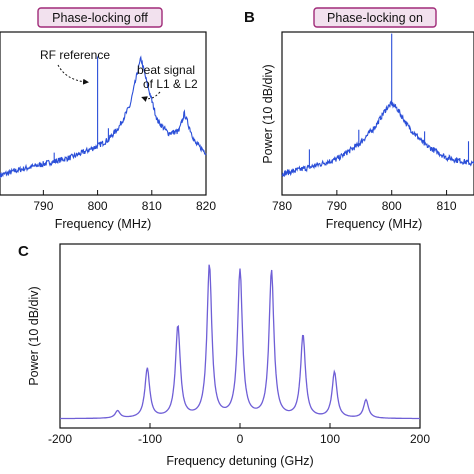 Image resolution: width=474 pixels, height=474 pixels. Describe the element at coordinates (374, 224) in the screenshot. I see `xlabel-b: Frequency (MHz)` at that location.